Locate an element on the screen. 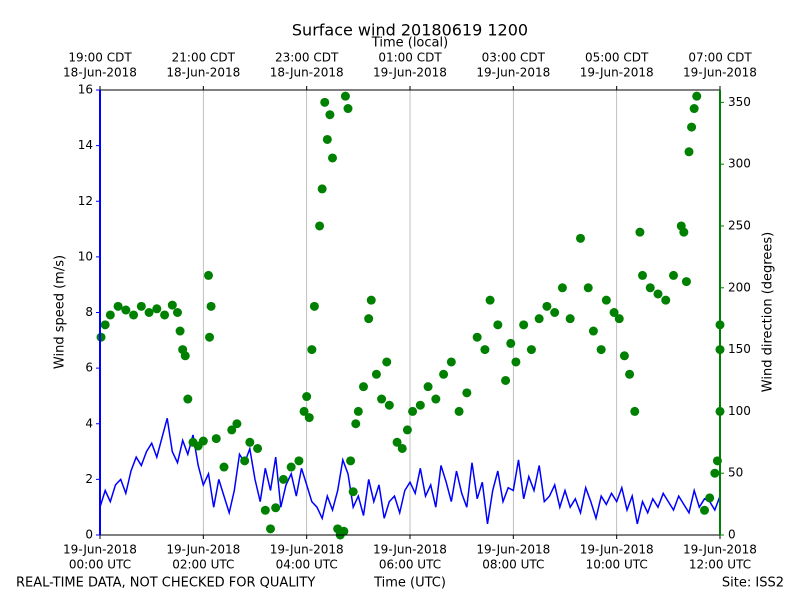 Image resolution: width=800 pixels, height=600 pixels. x2-tick-label: 21:00 CDT is located at coordinates (204, 58).